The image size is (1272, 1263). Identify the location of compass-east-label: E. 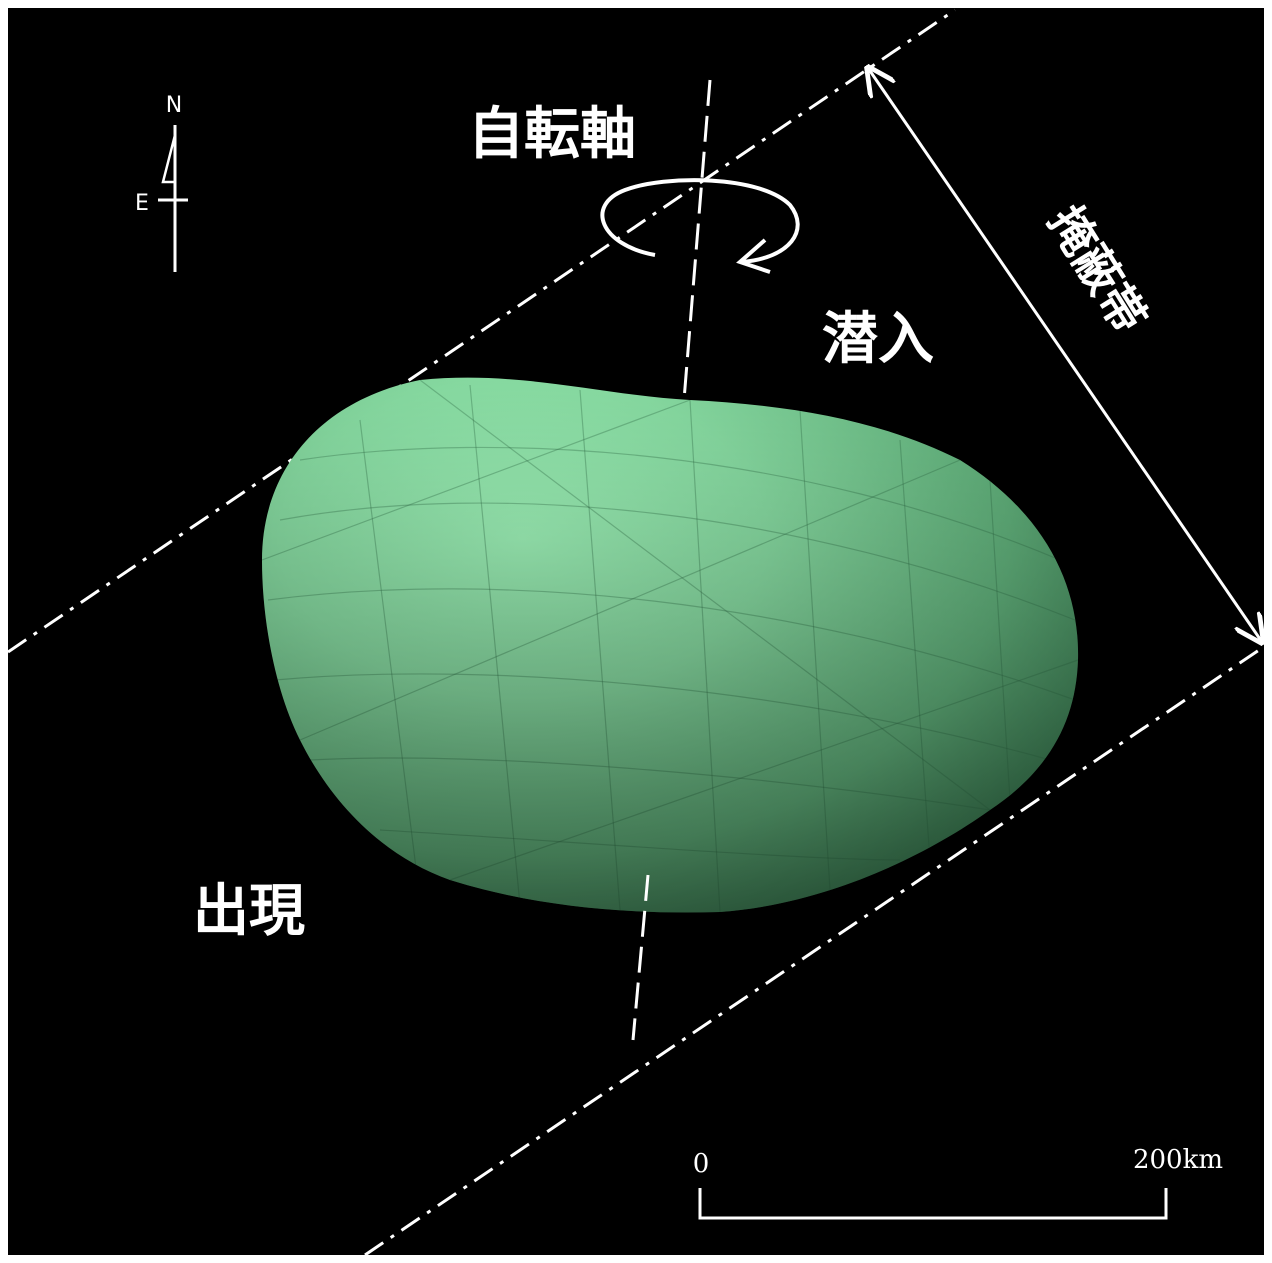
(142, 203).